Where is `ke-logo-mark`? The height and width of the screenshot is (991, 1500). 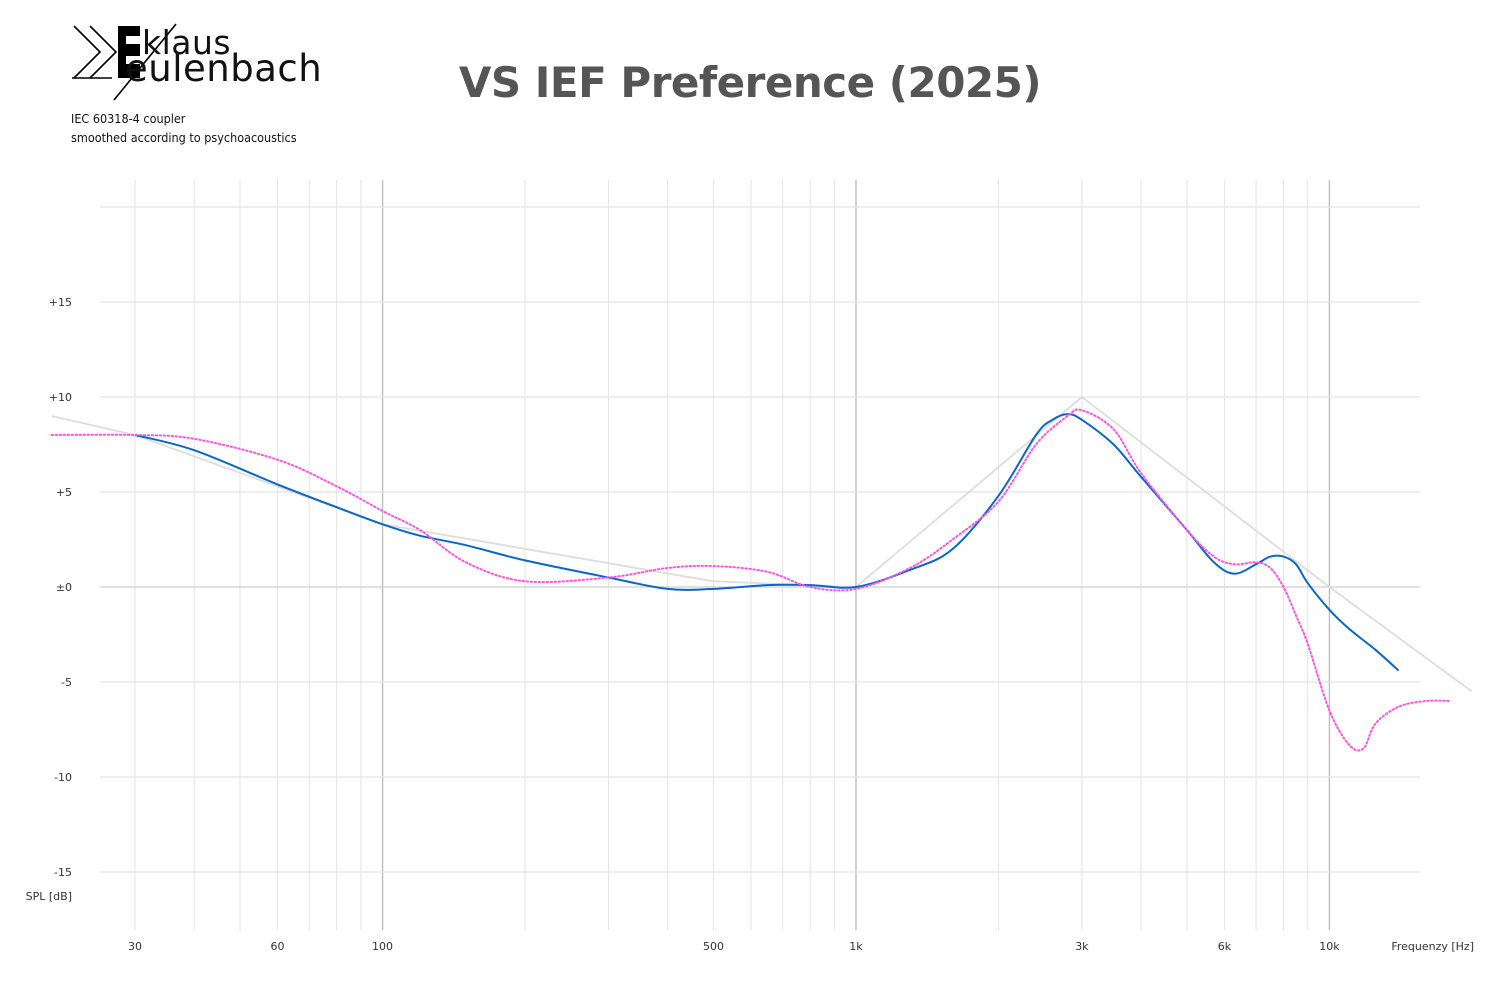 ke-logo-mark is located at coordinates (124, 62).